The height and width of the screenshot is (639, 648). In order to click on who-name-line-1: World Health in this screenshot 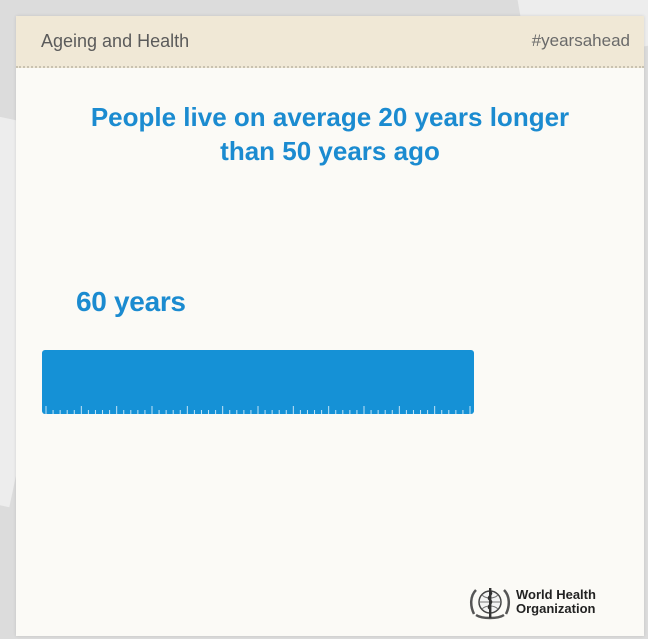, I will do `click(556, 594)`.